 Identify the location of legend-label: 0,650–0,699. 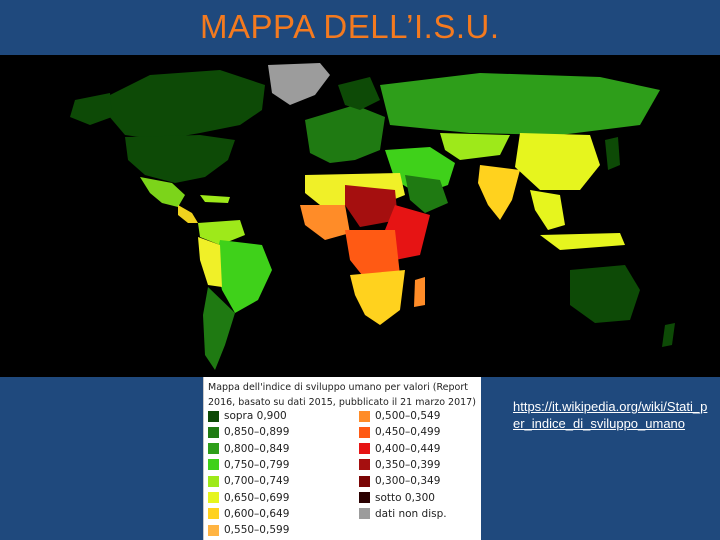
(257, 497).